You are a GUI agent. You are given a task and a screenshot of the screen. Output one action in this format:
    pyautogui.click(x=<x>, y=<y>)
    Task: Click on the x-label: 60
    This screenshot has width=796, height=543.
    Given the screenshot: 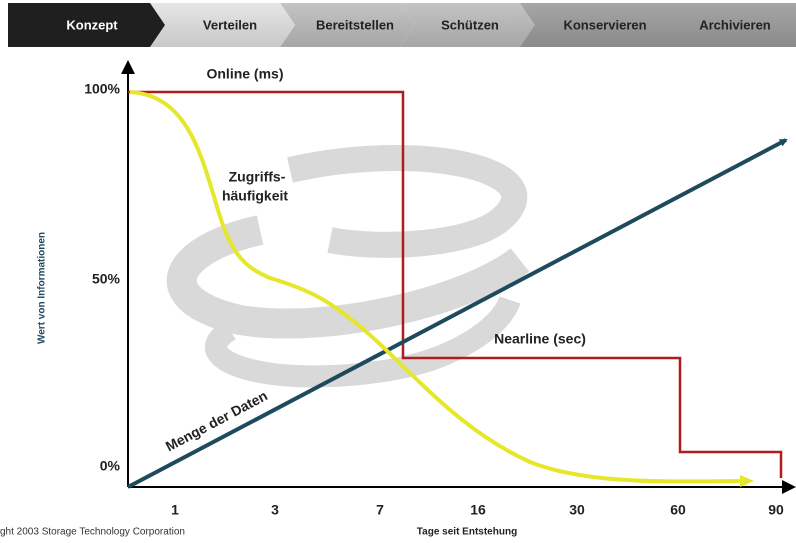 What is the action you would take?
    pyautogui.click(x=678, y=510)
    